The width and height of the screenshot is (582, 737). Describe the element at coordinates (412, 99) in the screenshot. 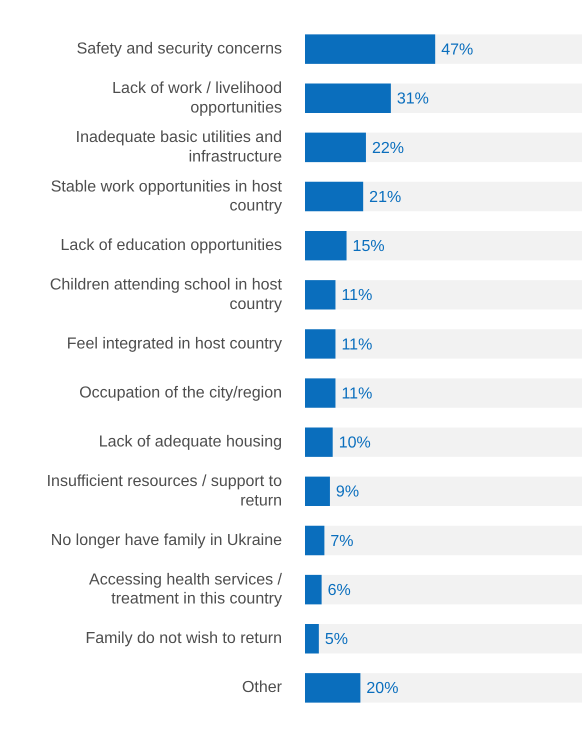

I see `data-label: 31%` at that location.